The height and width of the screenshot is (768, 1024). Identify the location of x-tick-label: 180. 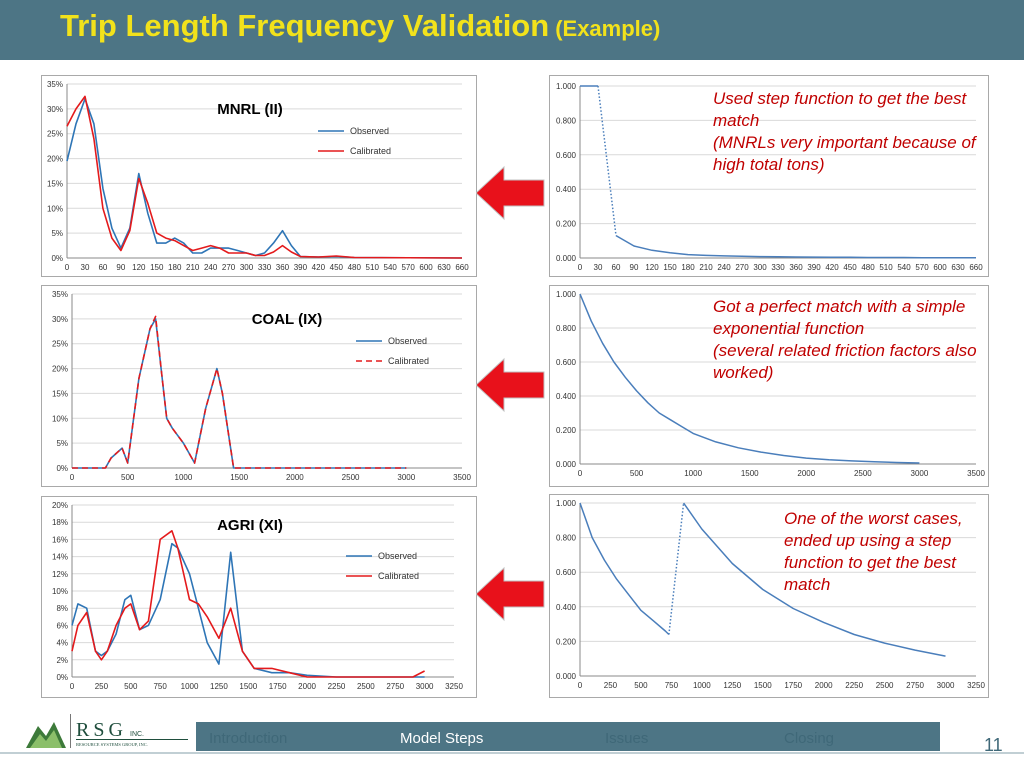
(688, 267).